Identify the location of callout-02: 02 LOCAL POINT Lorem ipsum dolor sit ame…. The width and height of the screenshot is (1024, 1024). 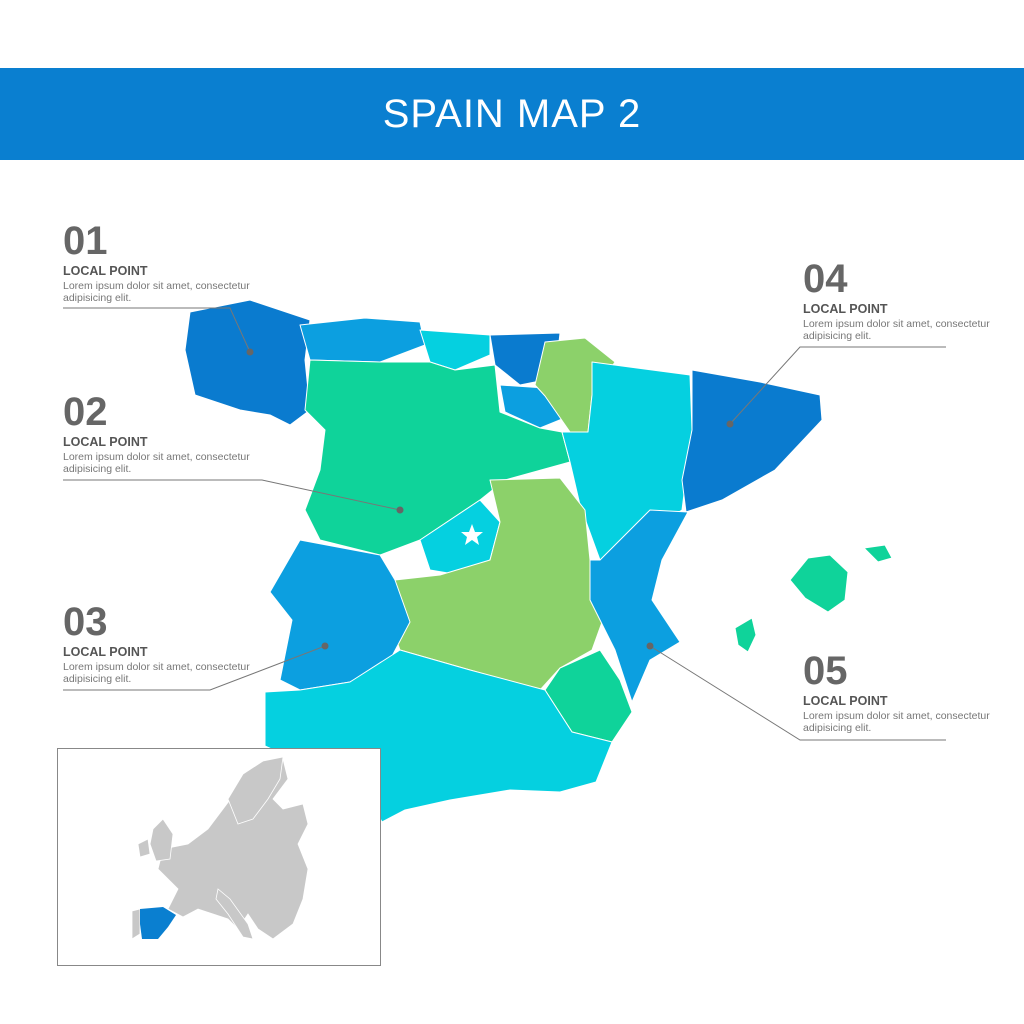
(158, 433).